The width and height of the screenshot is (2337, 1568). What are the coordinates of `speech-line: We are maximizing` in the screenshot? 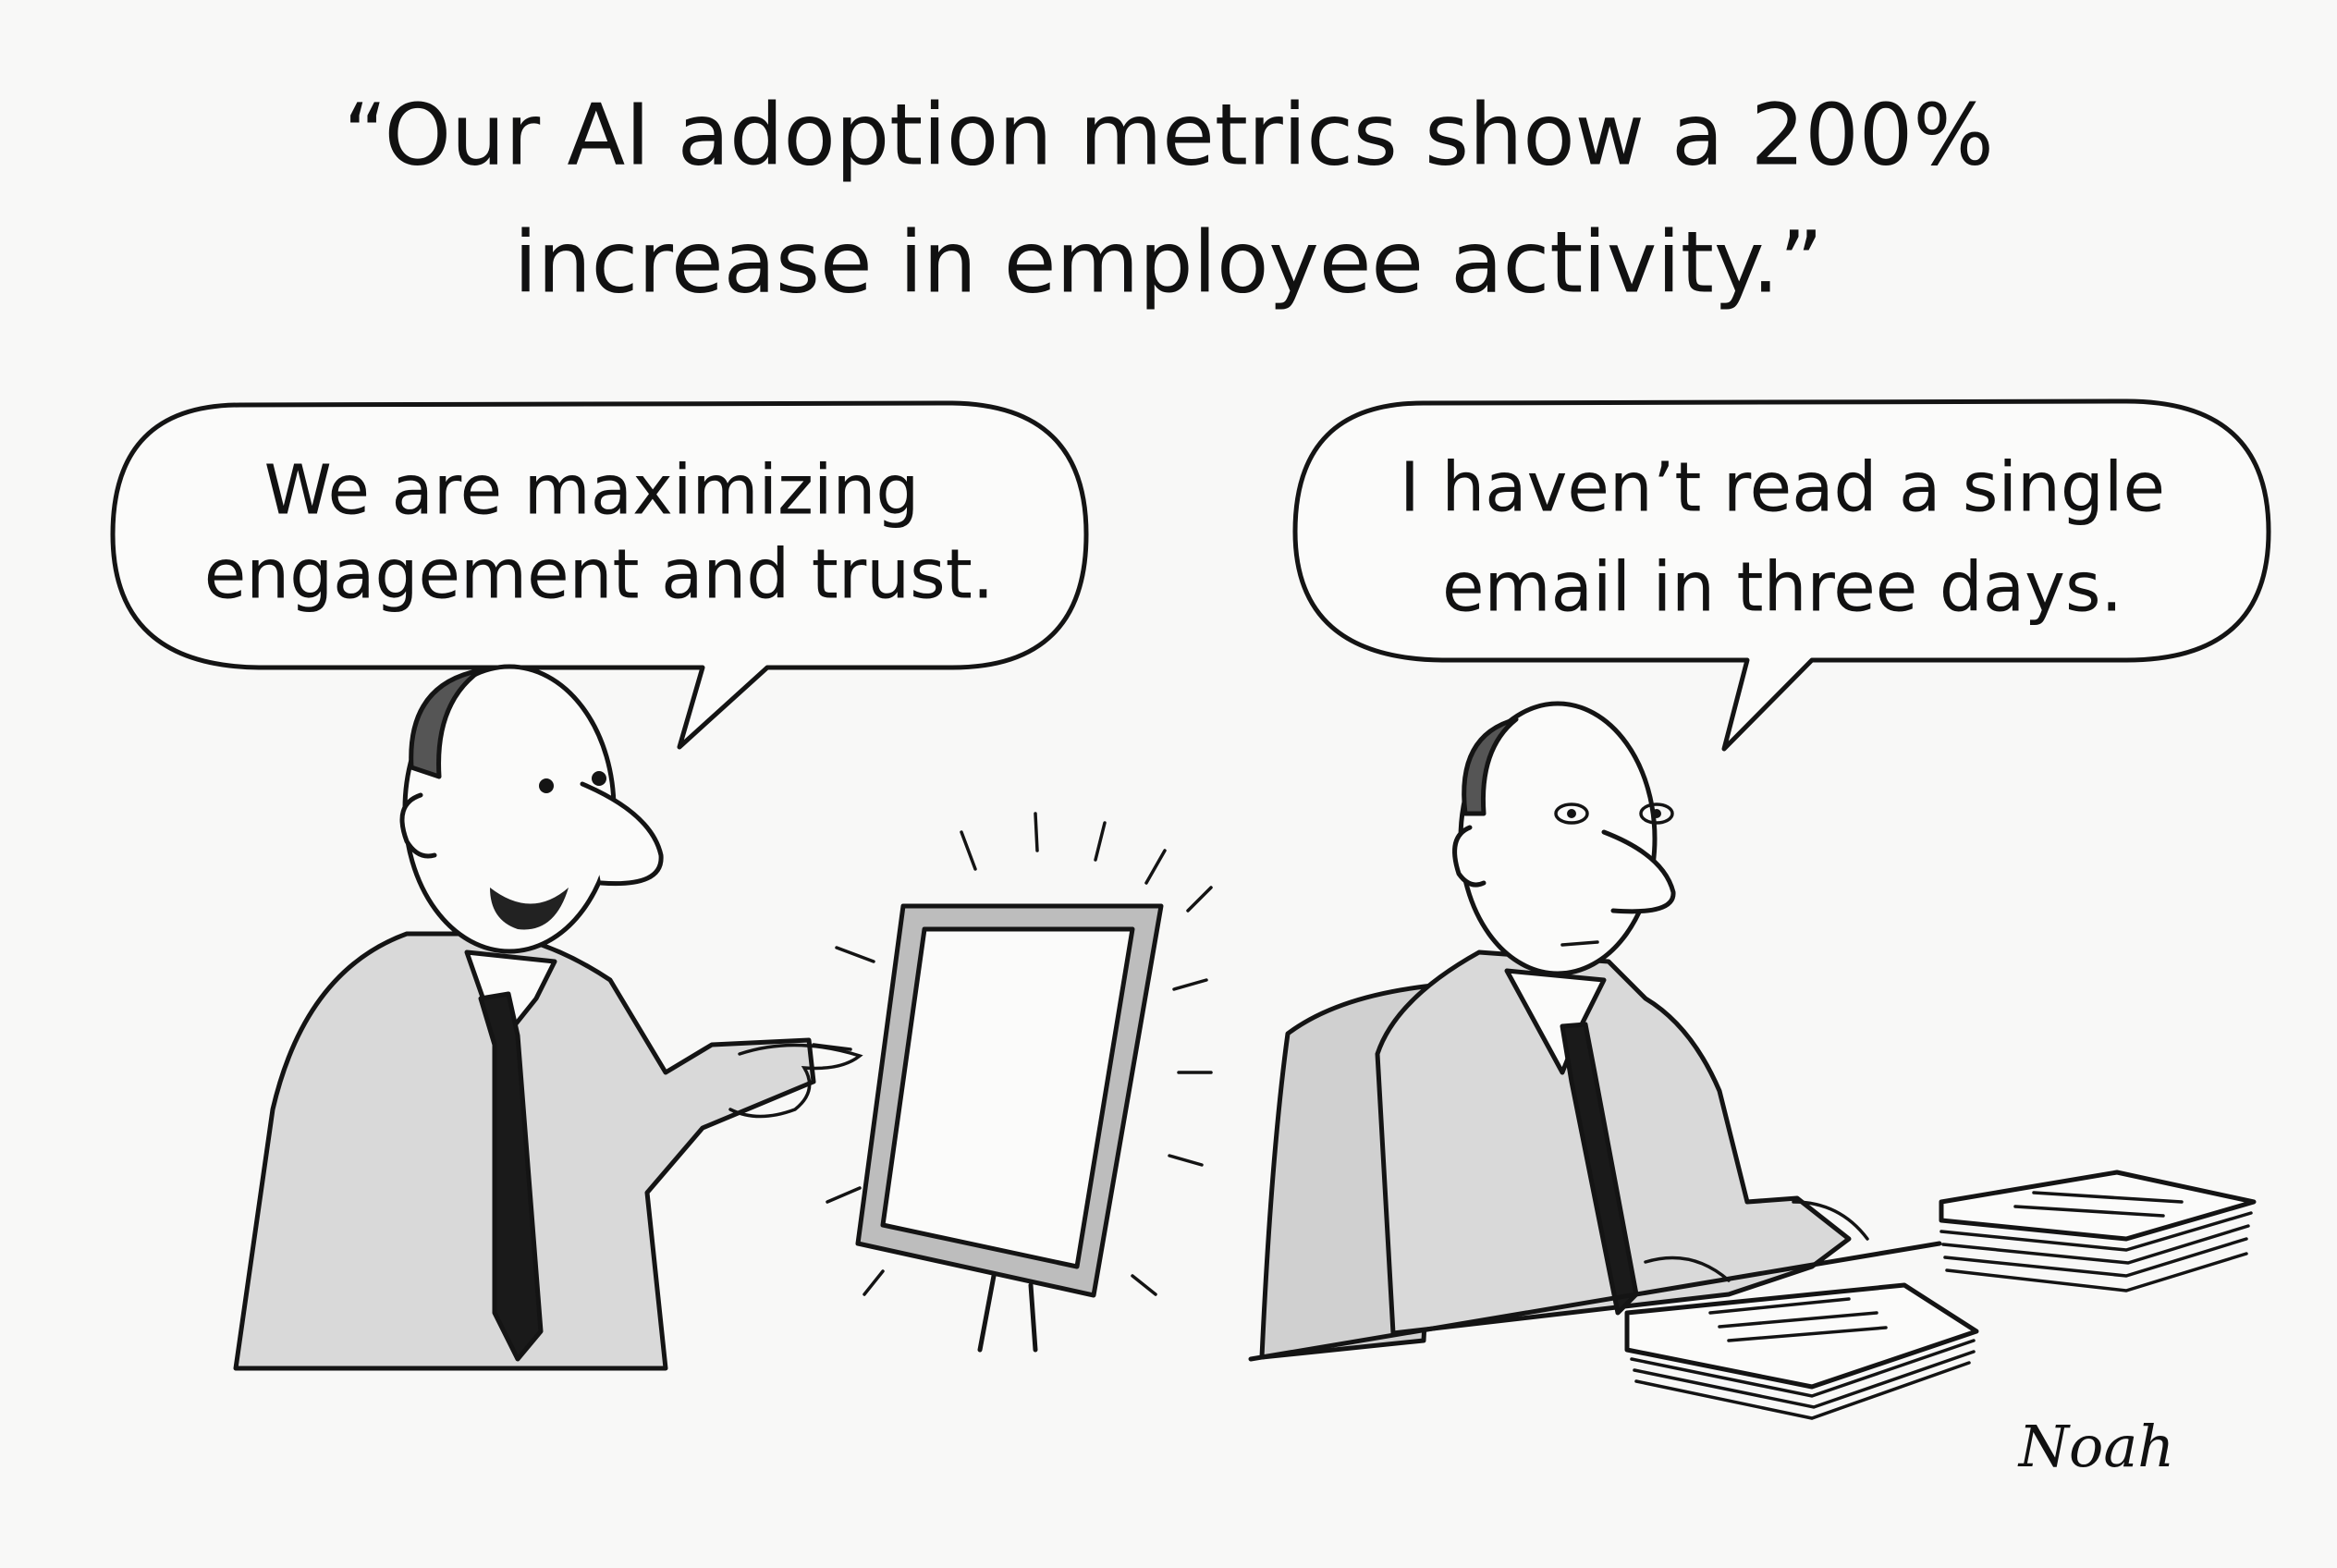 It's located at (592, 491).